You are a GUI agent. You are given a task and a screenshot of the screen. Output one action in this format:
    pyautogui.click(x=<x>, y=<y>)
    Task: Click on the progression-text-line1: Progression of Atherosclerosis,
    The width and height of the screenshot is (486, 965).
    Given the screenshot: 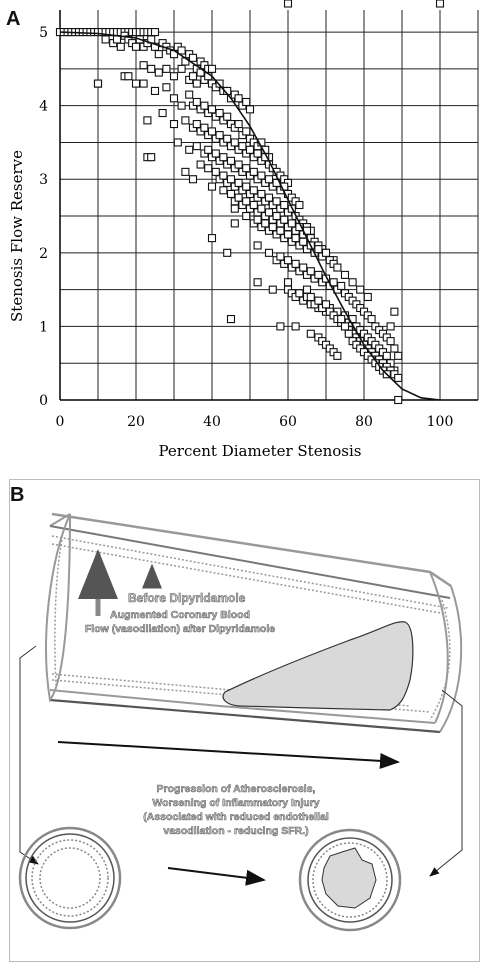 What is the action you would take?
    pyautogui.click(x=236, y=789)
    